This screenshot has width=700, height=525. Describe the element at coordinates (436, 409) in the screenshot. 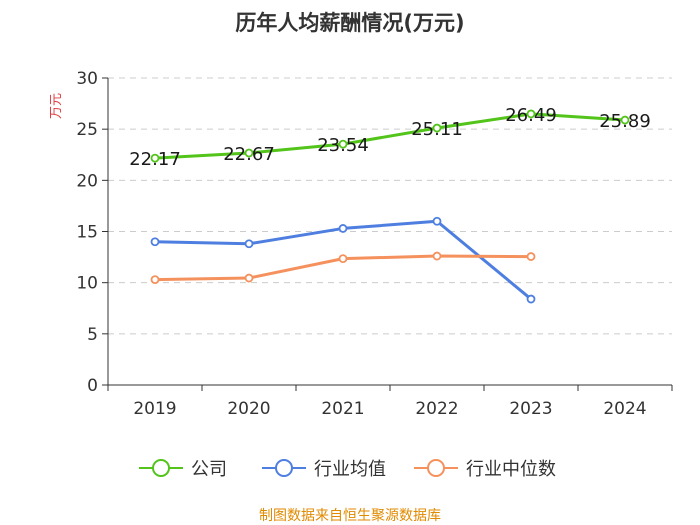

I see `x-tick-label: 2022` at that location.